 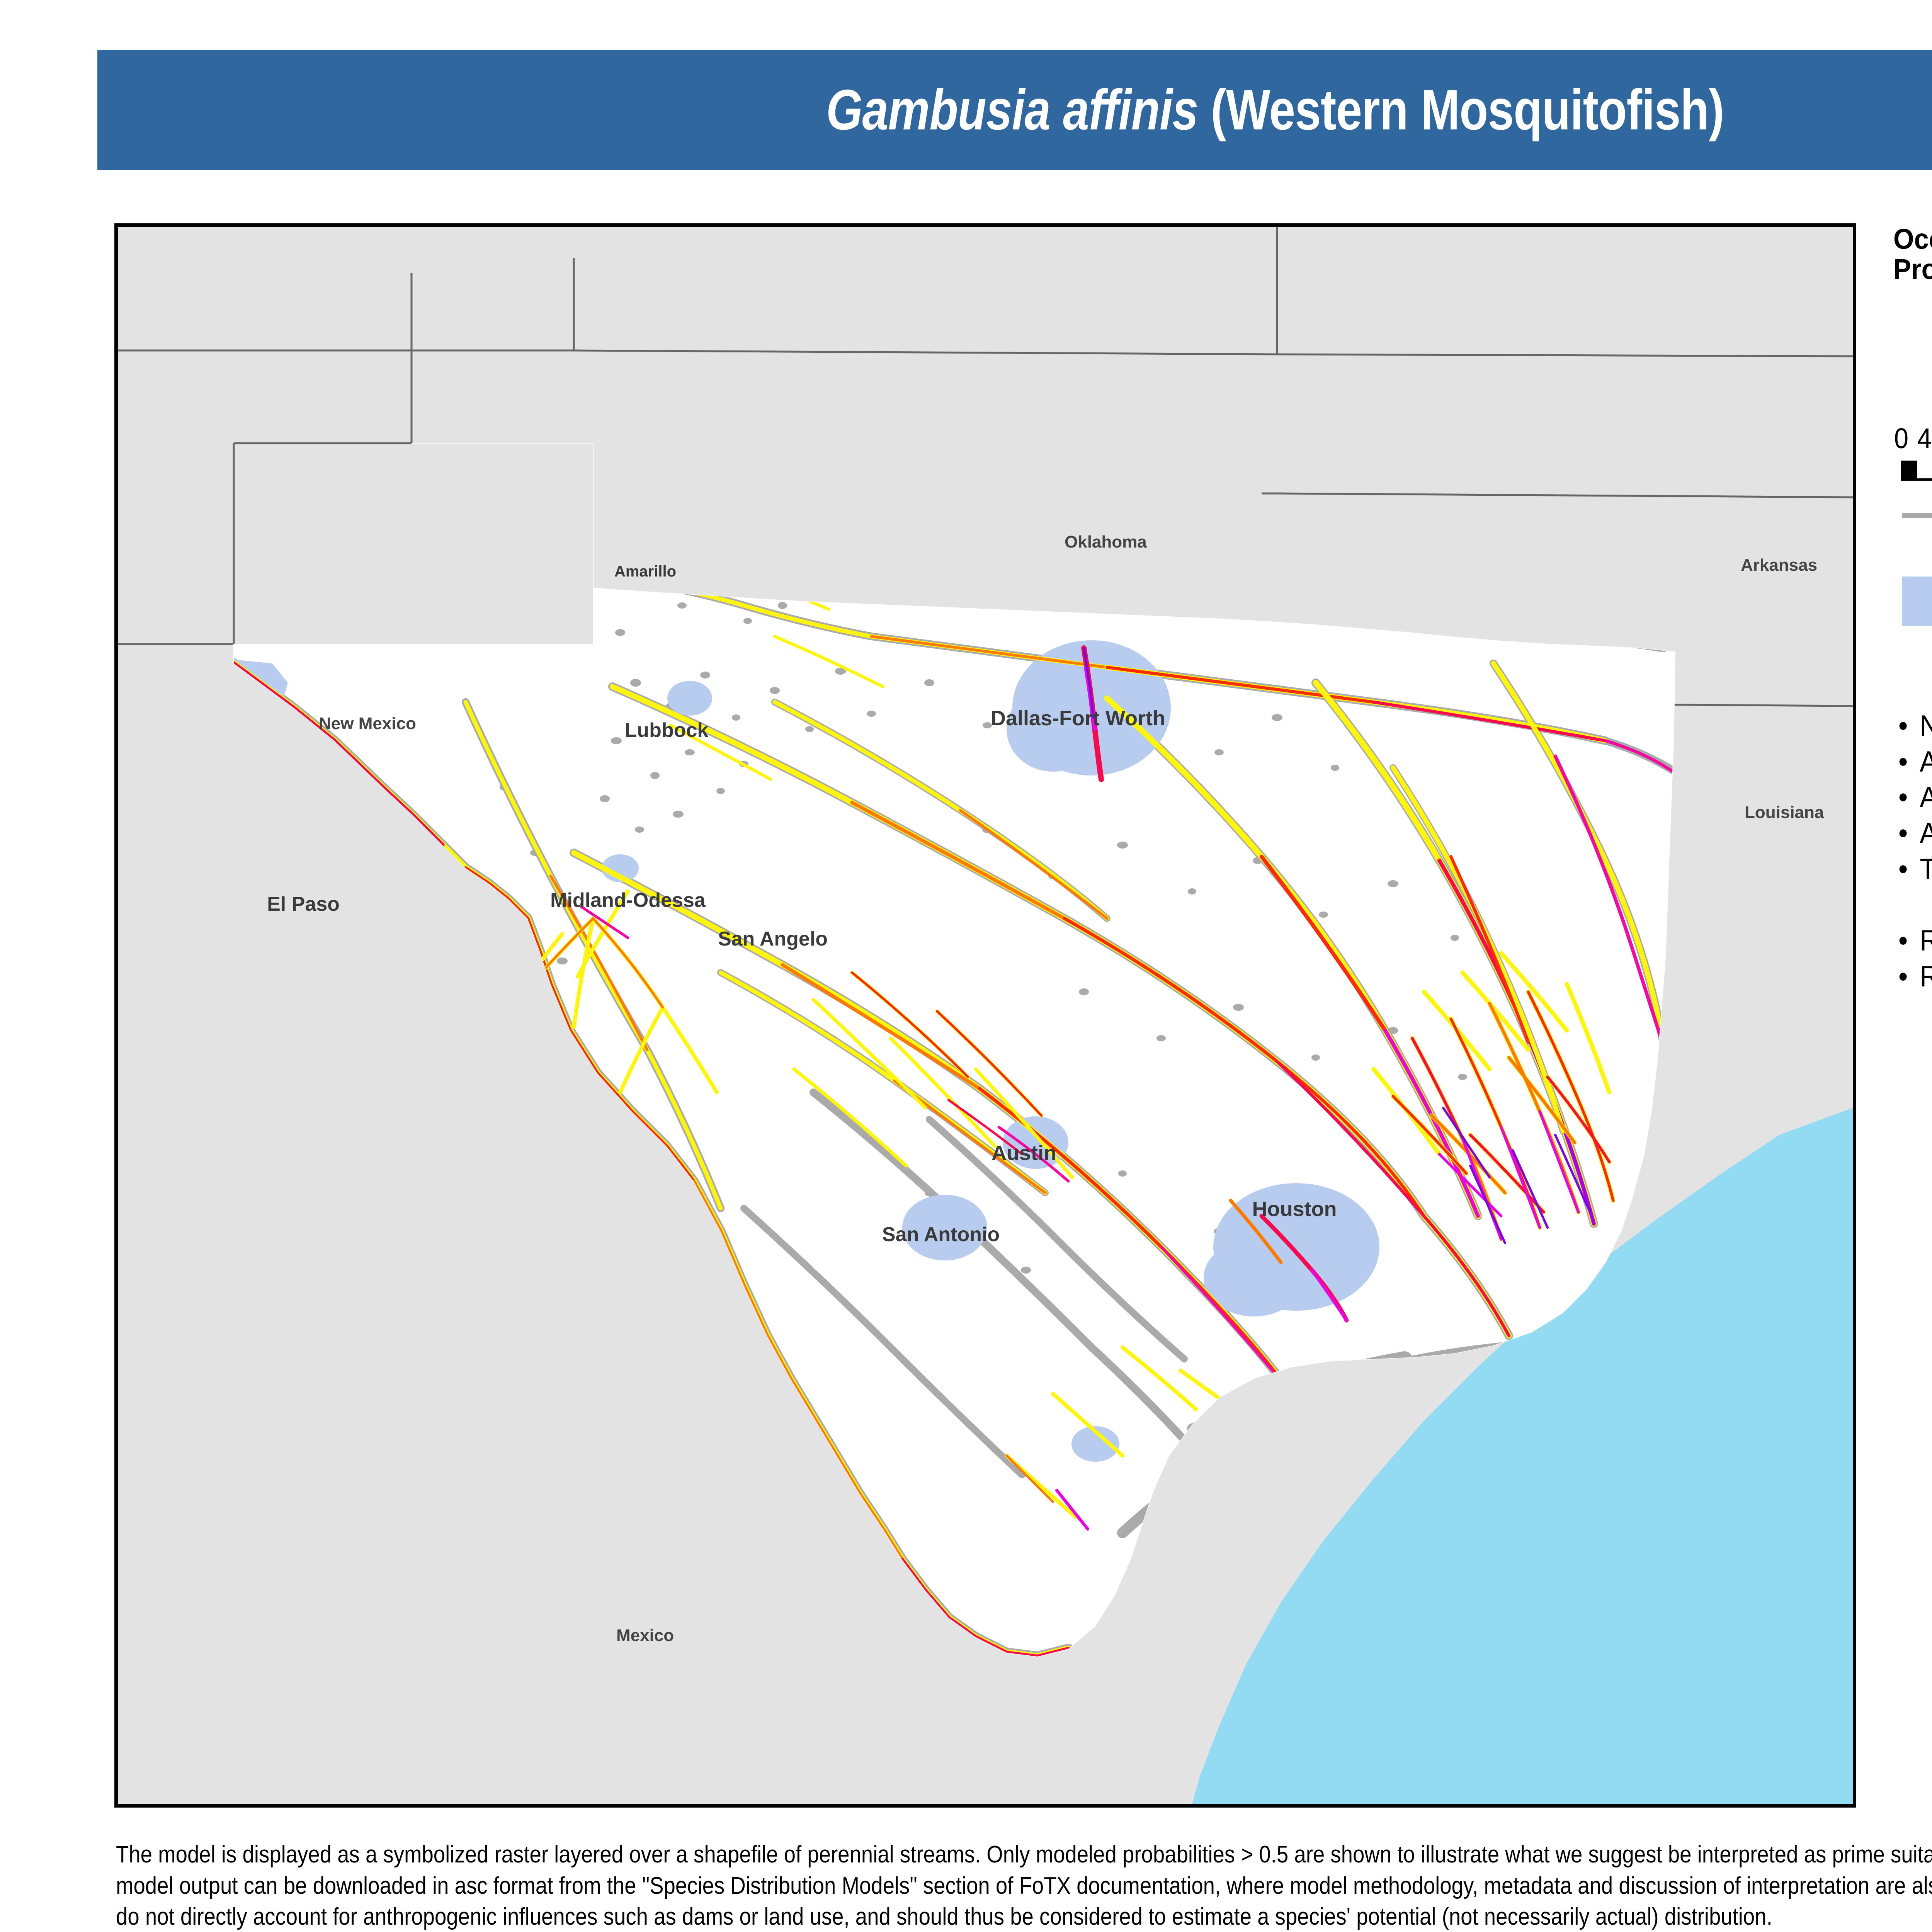 What do you see at coordinates (1913, 941) in the screenshot?
I see `maxent-item-training-occ: Random training occurrences...509` at bounding box center [1913, 941].